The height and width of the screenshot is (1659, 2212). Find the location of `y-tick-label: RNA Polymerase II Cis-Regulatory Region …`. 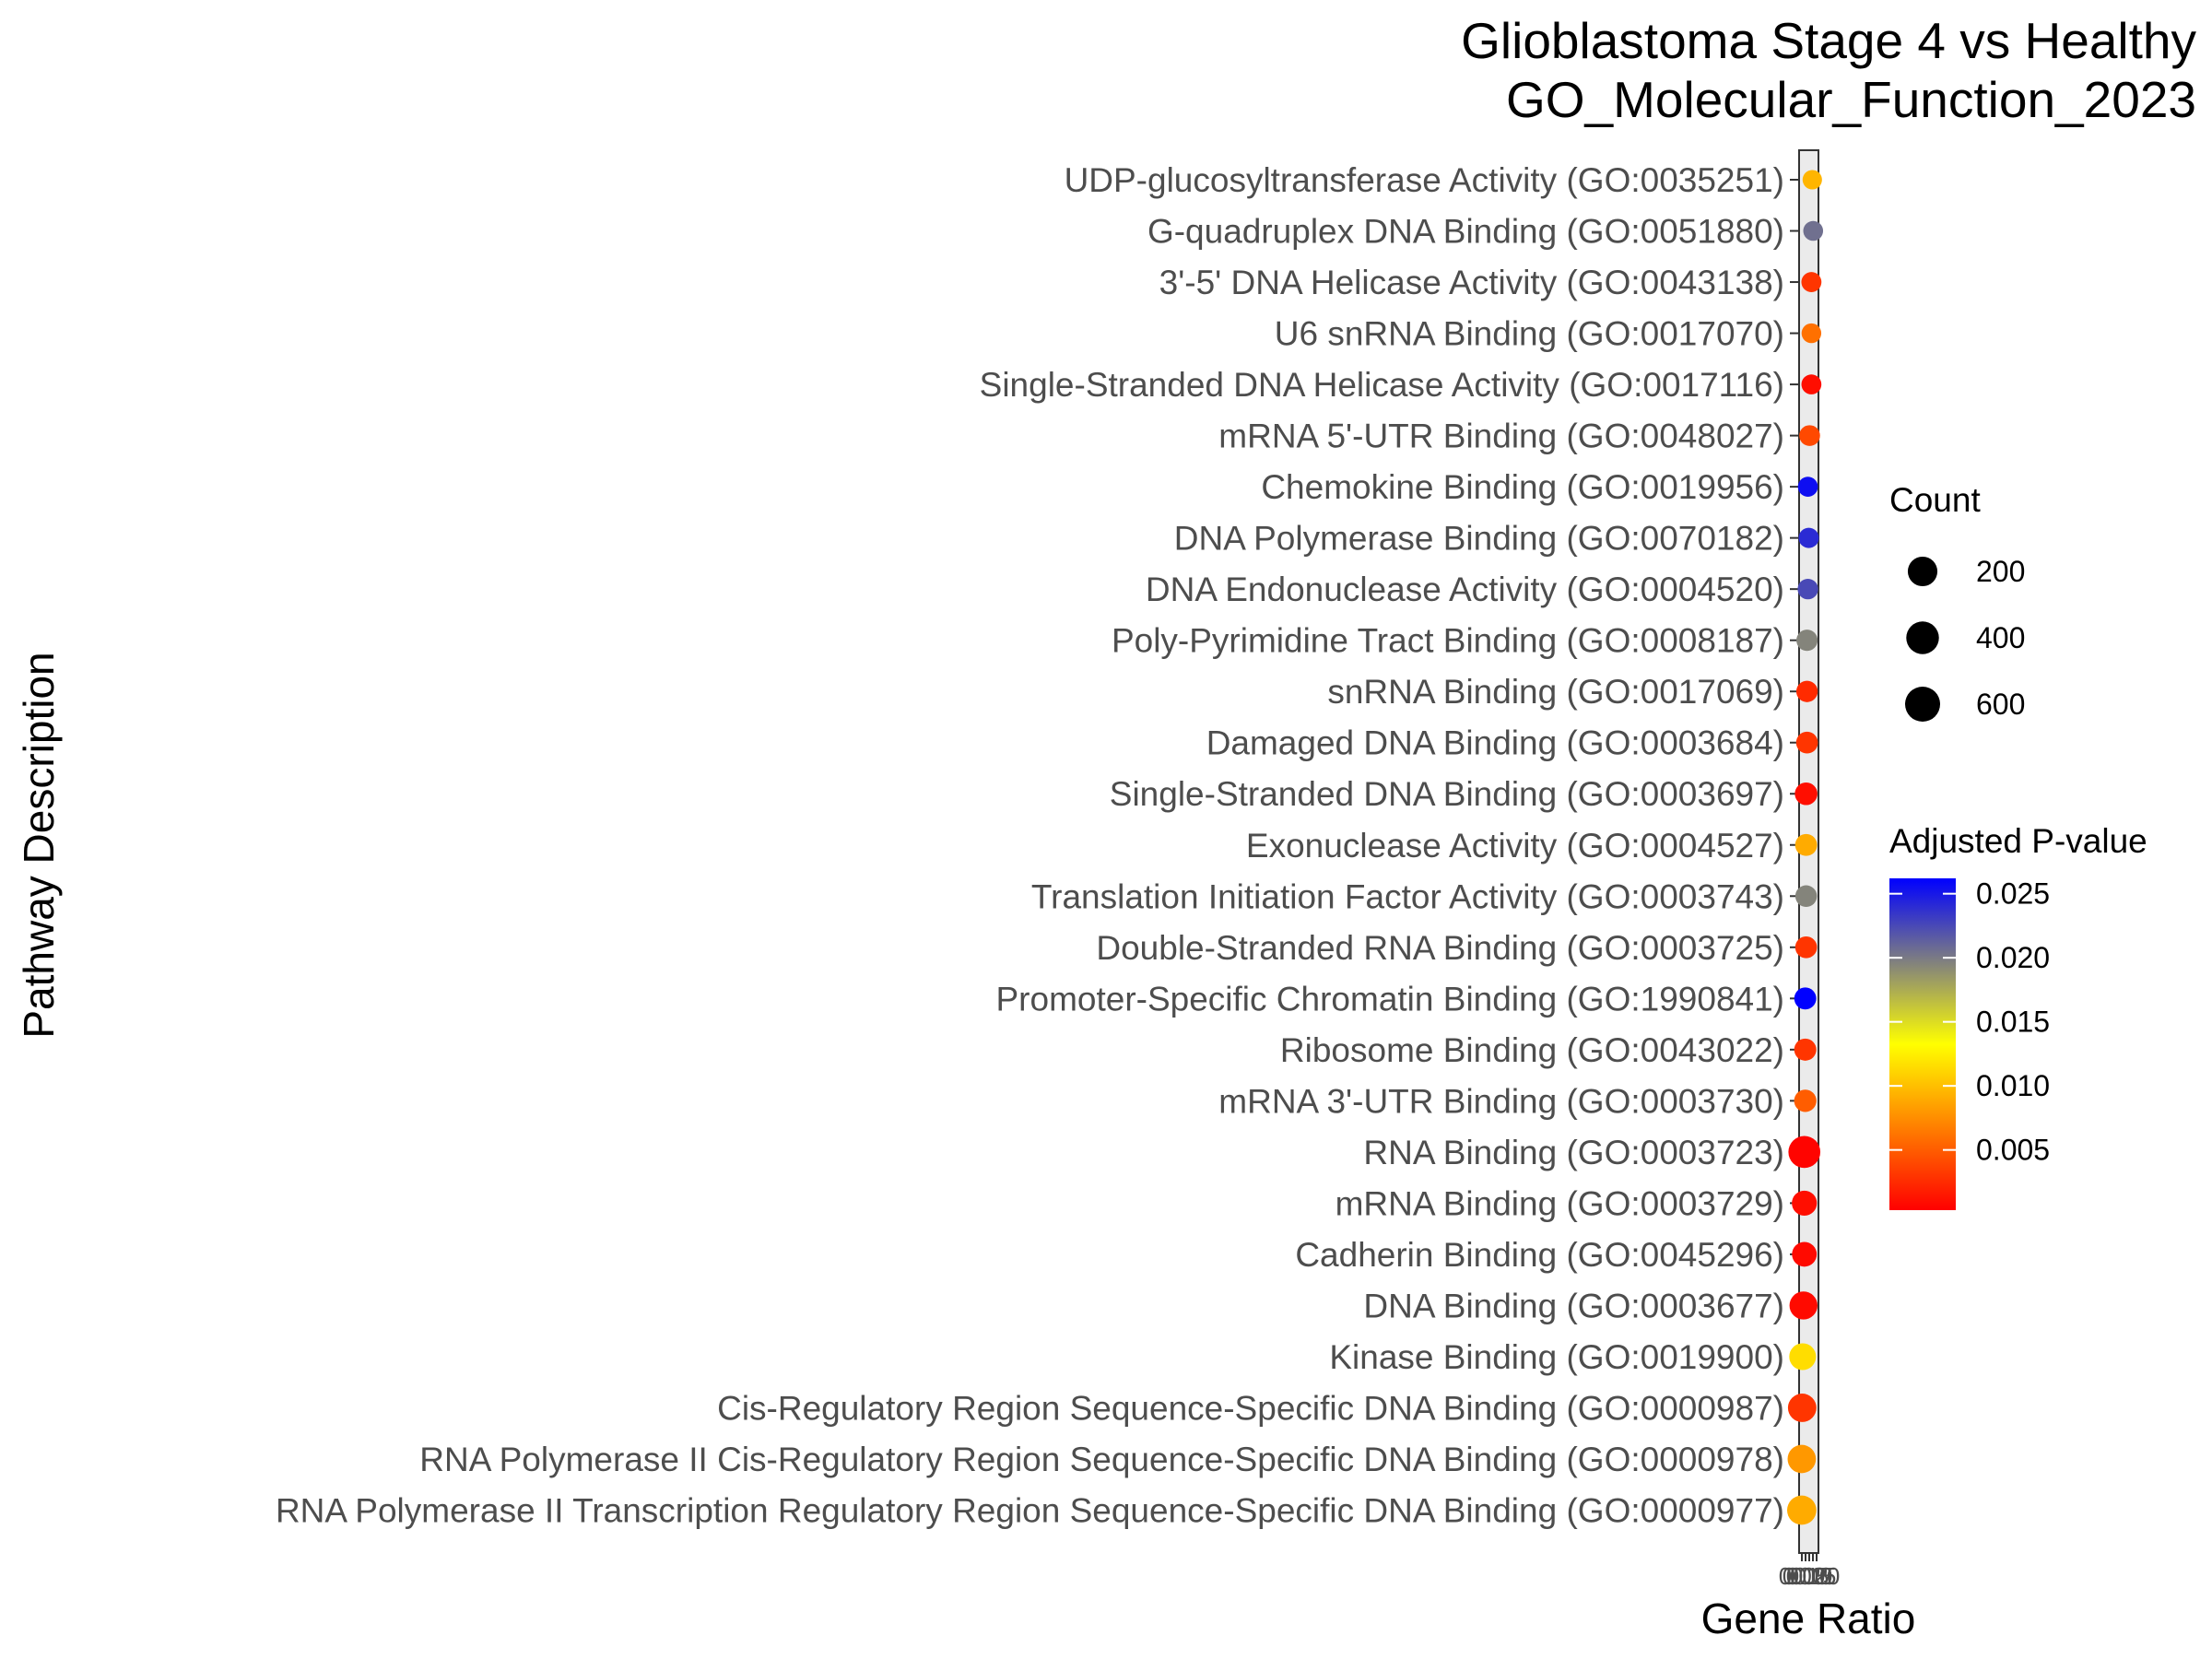

y-tick-label: RNA Polymerase II Cis-Regulatory Region … is located at coordinates (1101, 1459).